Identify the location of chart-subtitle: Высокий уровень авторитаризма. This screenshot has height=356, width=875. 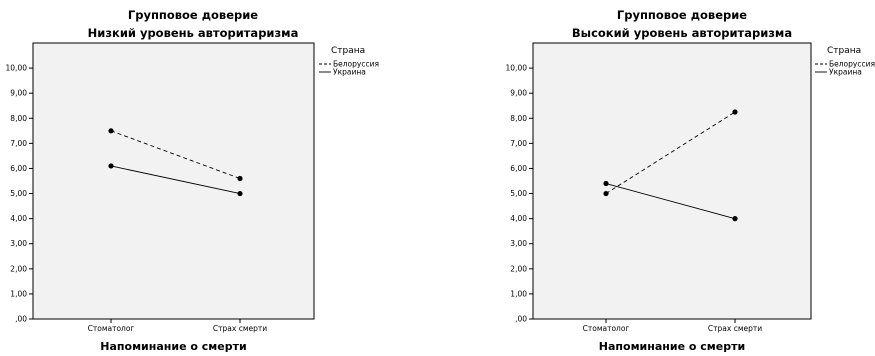
(682, 33).